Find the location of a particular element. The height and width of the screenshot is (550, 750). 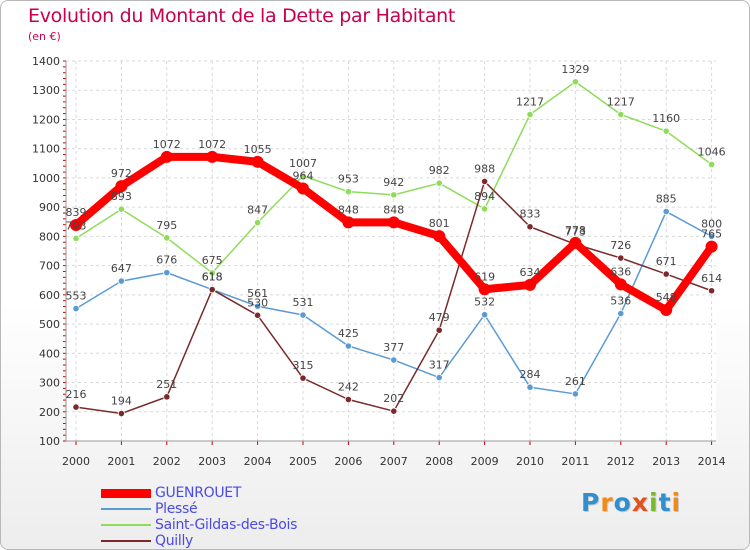

data-label-plesse: 885 is located at coordinates (666, 199).